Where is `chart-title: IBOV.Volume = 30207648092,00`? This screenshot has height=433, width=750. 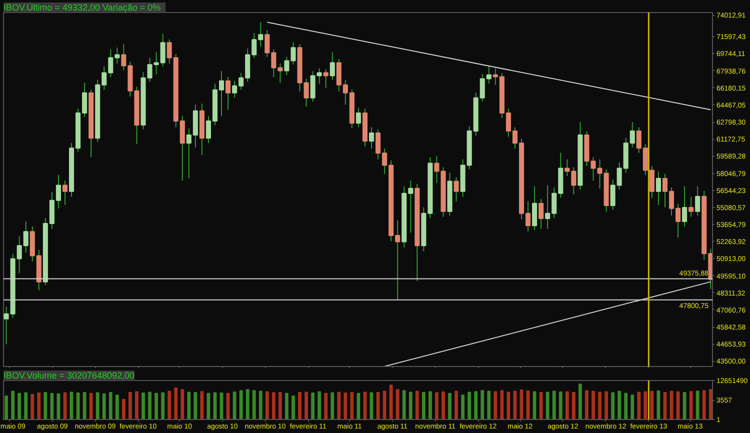
chart-title: IBOV.Volume = 30207648092,00 is located at coordinates (69, 375).